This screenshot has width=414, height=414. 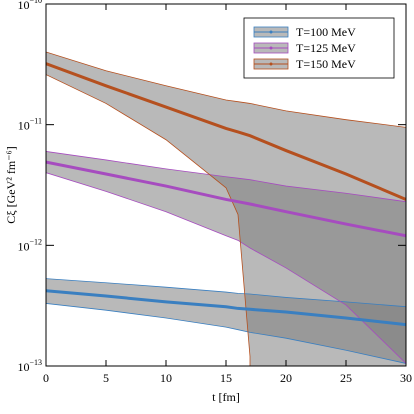 I want to click on y-tick-label: 10−10, so click(x=29, y=6).